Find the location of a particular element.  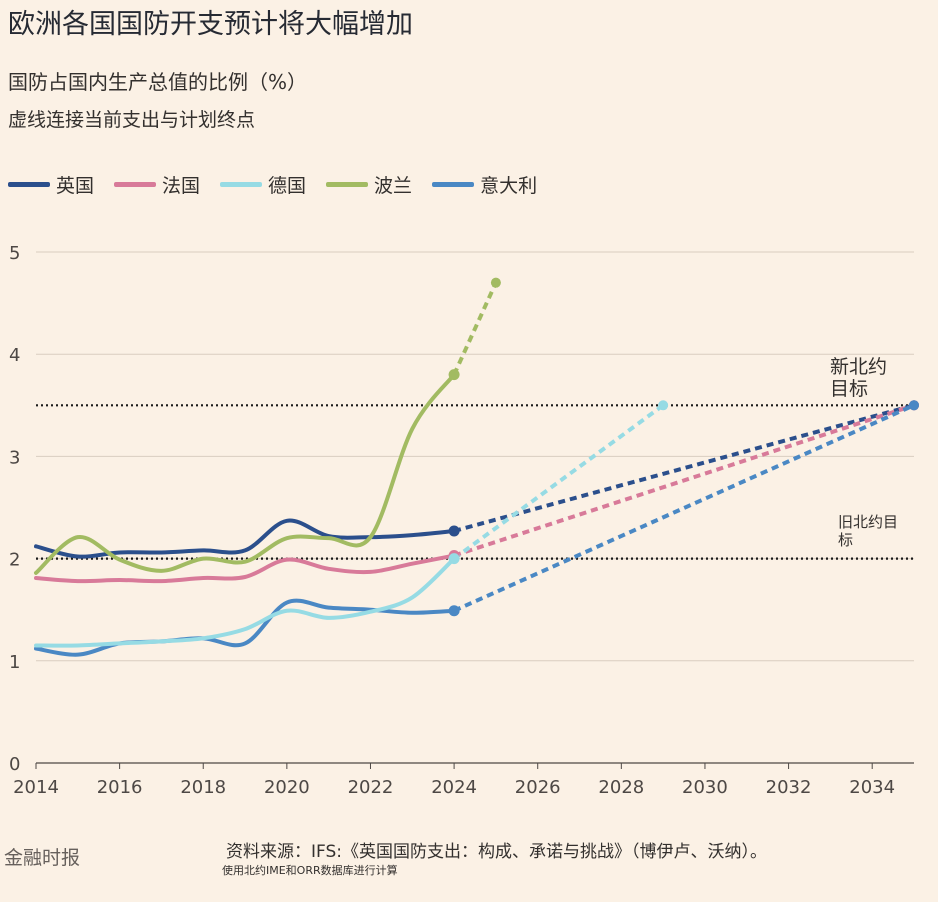

legend-label: 德国 is located at coordinates (287, 186).